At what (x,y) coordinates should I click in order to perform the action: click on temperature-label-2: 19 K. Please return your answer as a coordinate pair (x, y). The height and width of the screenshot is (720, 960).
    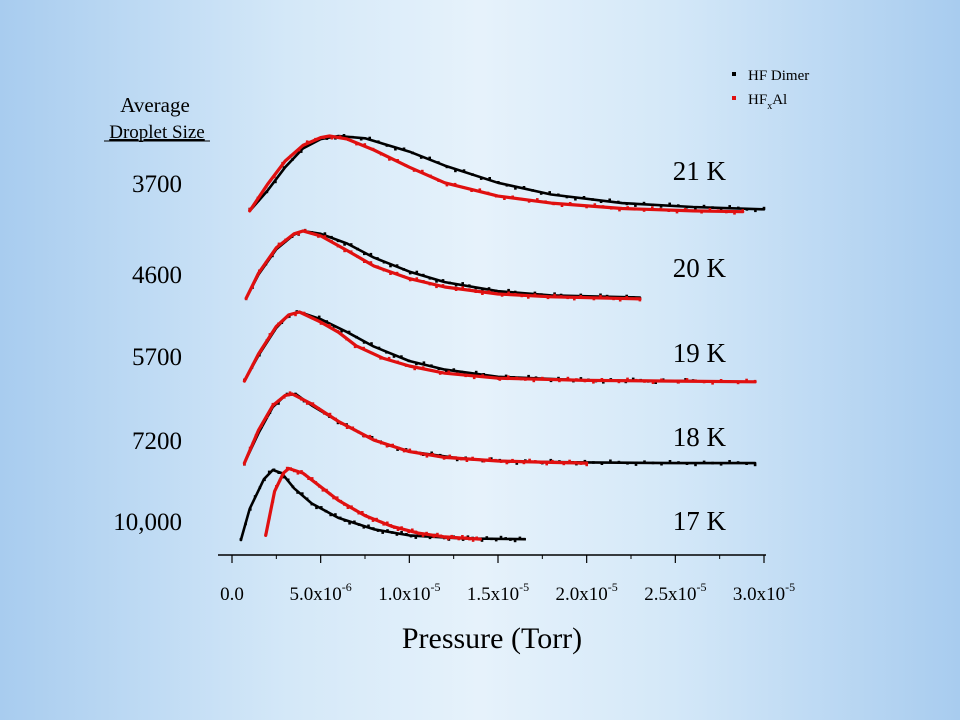
    Looking at the image, I should click on (700, 353).